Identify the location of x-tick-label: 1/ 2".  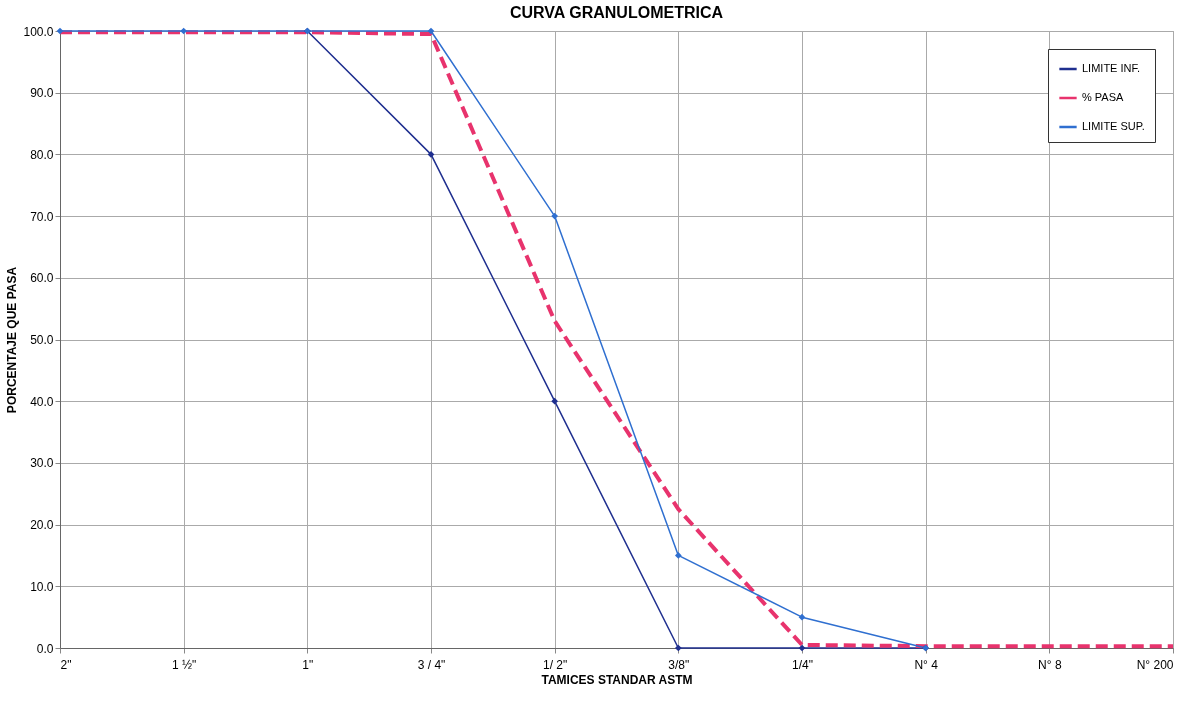
(555, 664).